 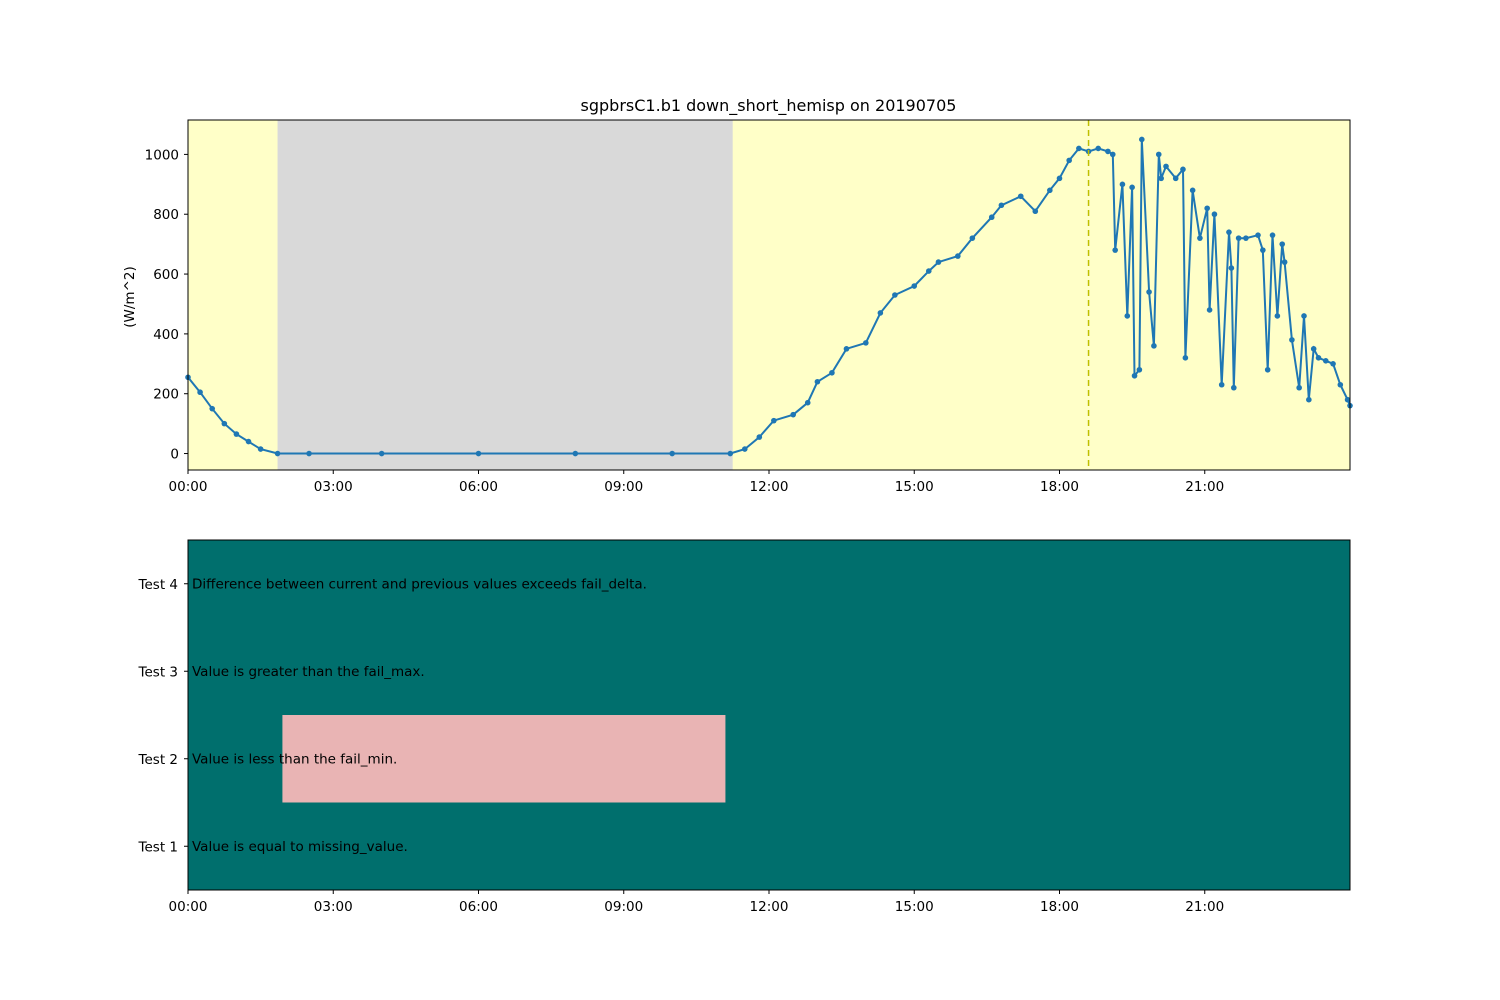 What do you see at coordinates (696, 902) in the screenshot?
I see `qc-x-axis: 00:00 03:00 06:00 09:00 12:00 15:00 18:00 21:00` at bounding box center [696, 902].